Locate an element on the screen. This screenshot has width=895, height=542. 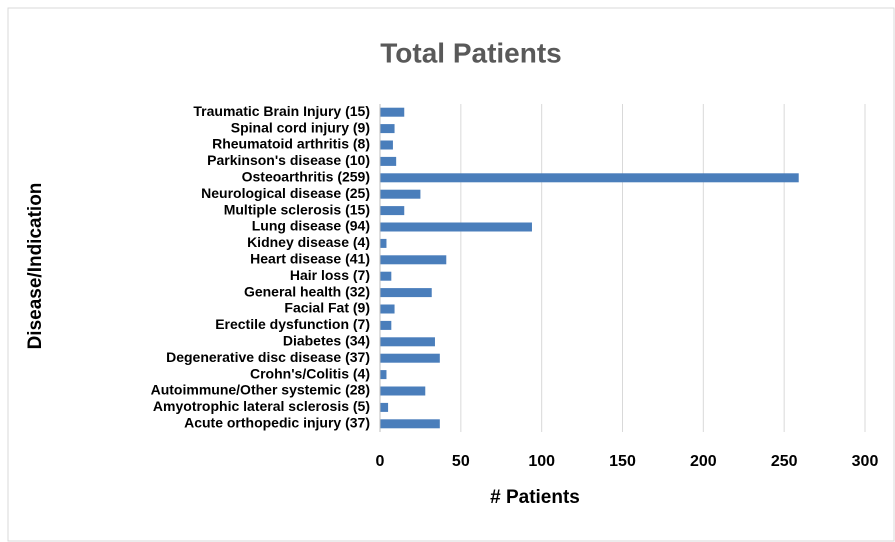
y-tick-label: Degenerative disc disease (37) is located at coordinates (268, 357).